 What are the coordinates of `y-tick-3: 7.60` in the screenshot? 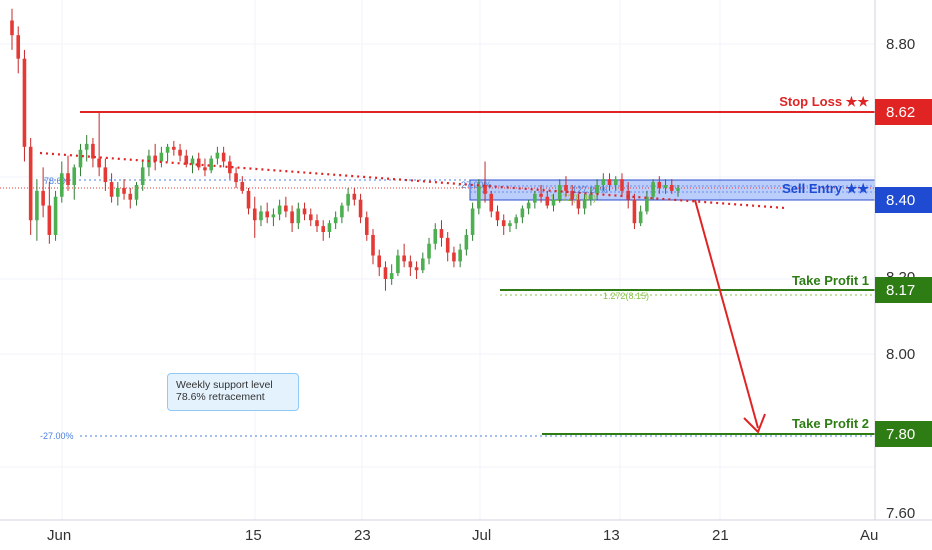 It's located at (900, 513).